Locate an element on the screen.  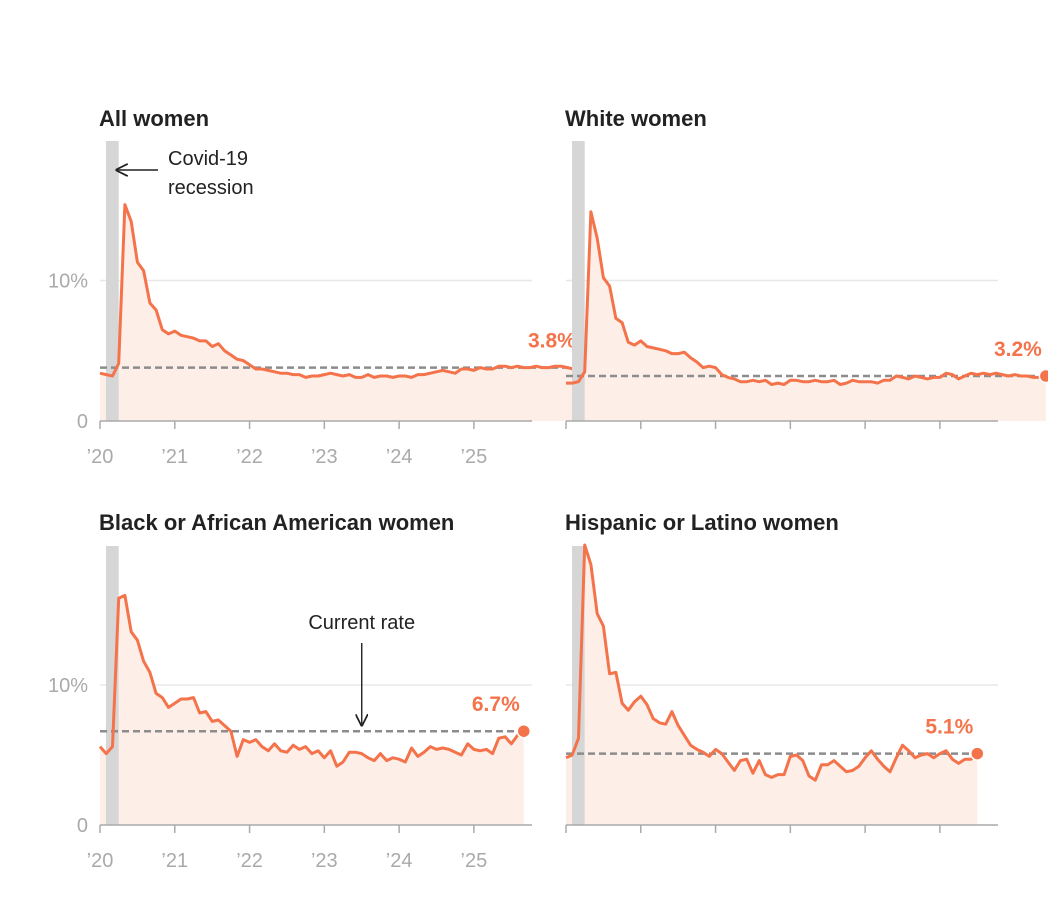
annotation-label: Covid-19 is located at coordinates (208, 159).